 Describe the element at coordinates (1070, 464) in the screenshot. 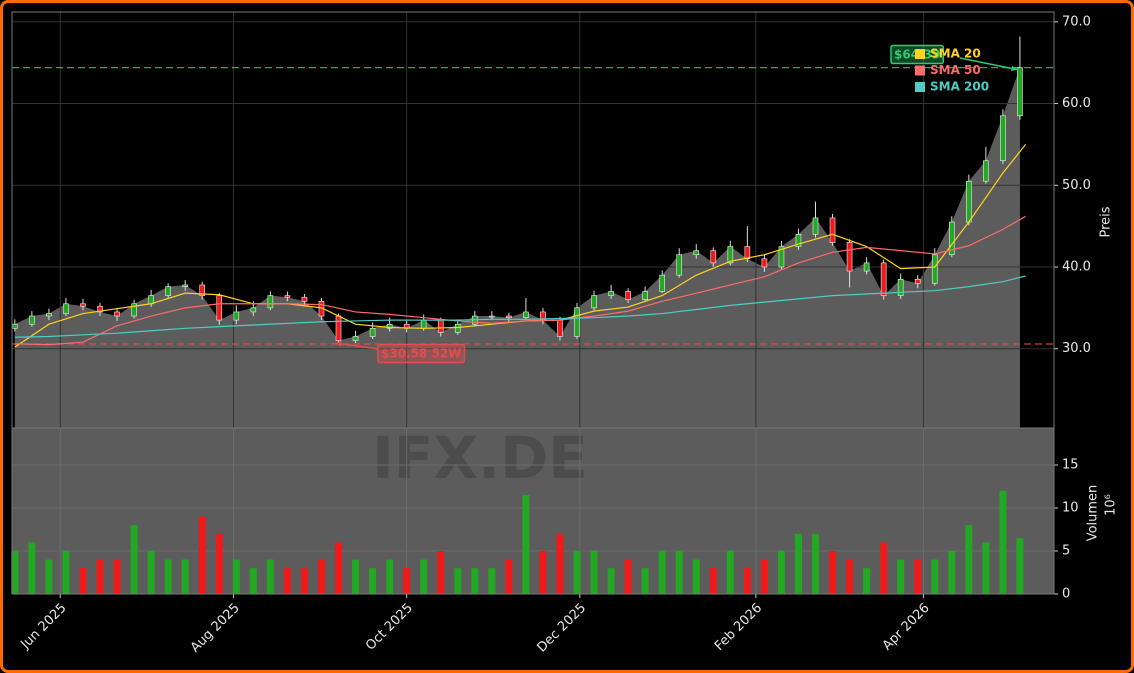

I see `volume-tick-label: 15` at that location.